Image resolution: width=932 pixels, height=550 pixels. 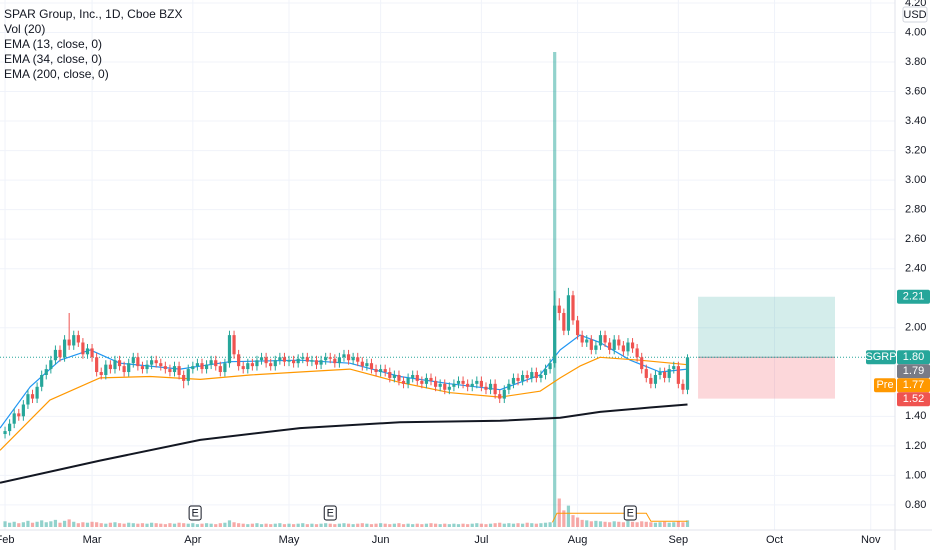 I want to click on volume-ma-line, so click(x=619, y=517).